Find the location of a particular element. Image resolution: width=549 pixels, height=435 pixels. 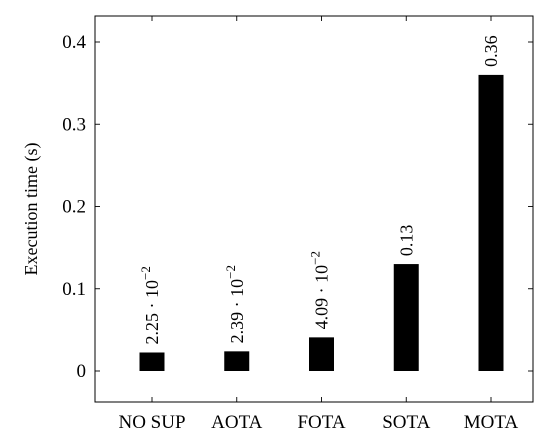

x-tick-label: SOTA is located at coordinates (406, 422).